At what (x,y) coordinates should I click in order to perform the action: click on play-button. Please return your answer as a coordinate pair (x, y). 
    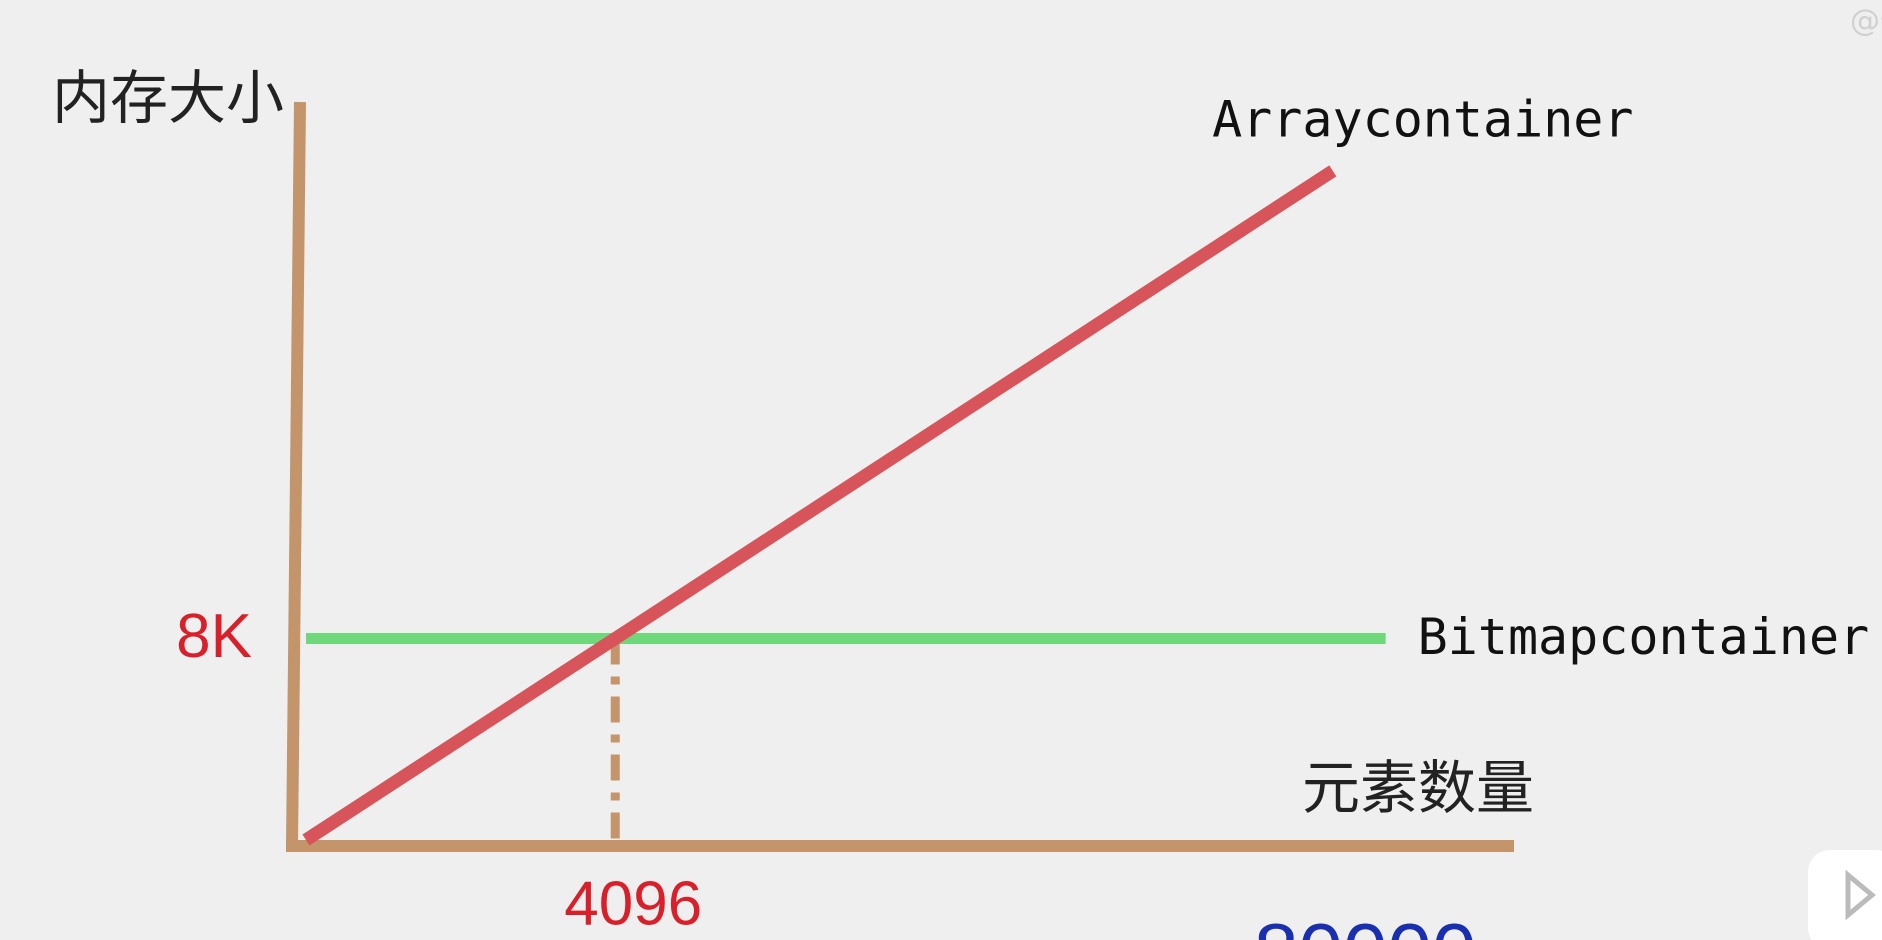
    Looking at the image, I should click on (1845, 895).